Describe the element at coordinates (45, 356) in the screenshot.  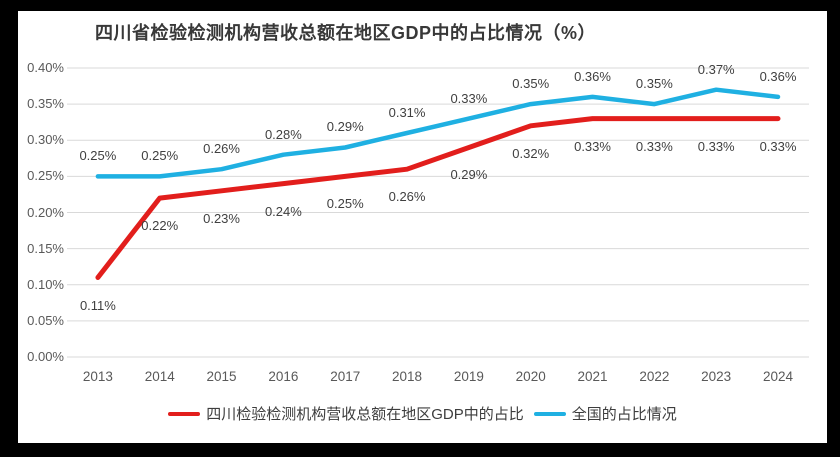
I see `y-axis-tick-label: 0.00%` at that location.